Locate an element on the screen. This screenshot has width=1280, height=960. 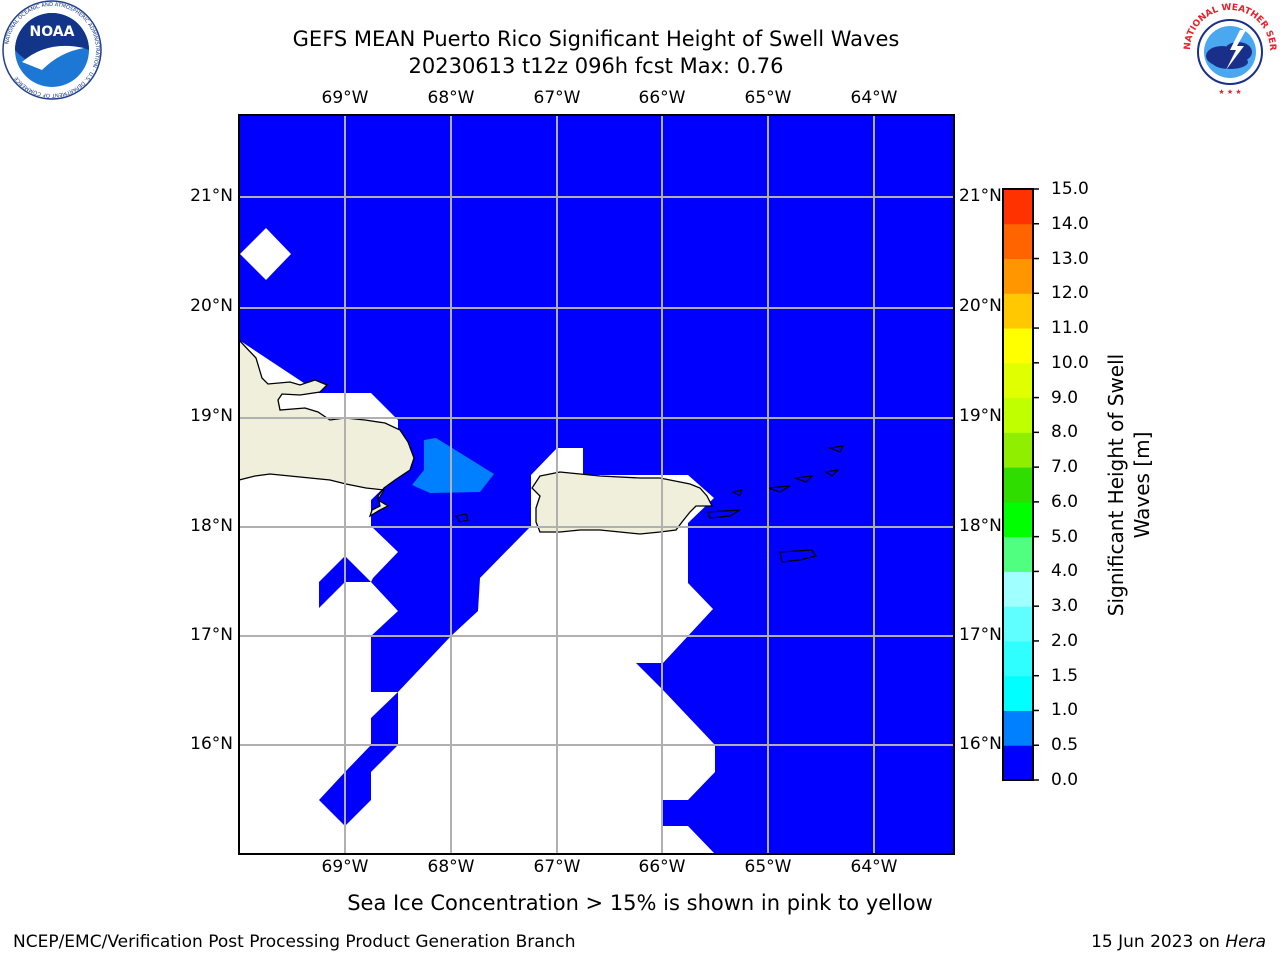
lat-label-right: 16°N is located at coordinates (980, 744).